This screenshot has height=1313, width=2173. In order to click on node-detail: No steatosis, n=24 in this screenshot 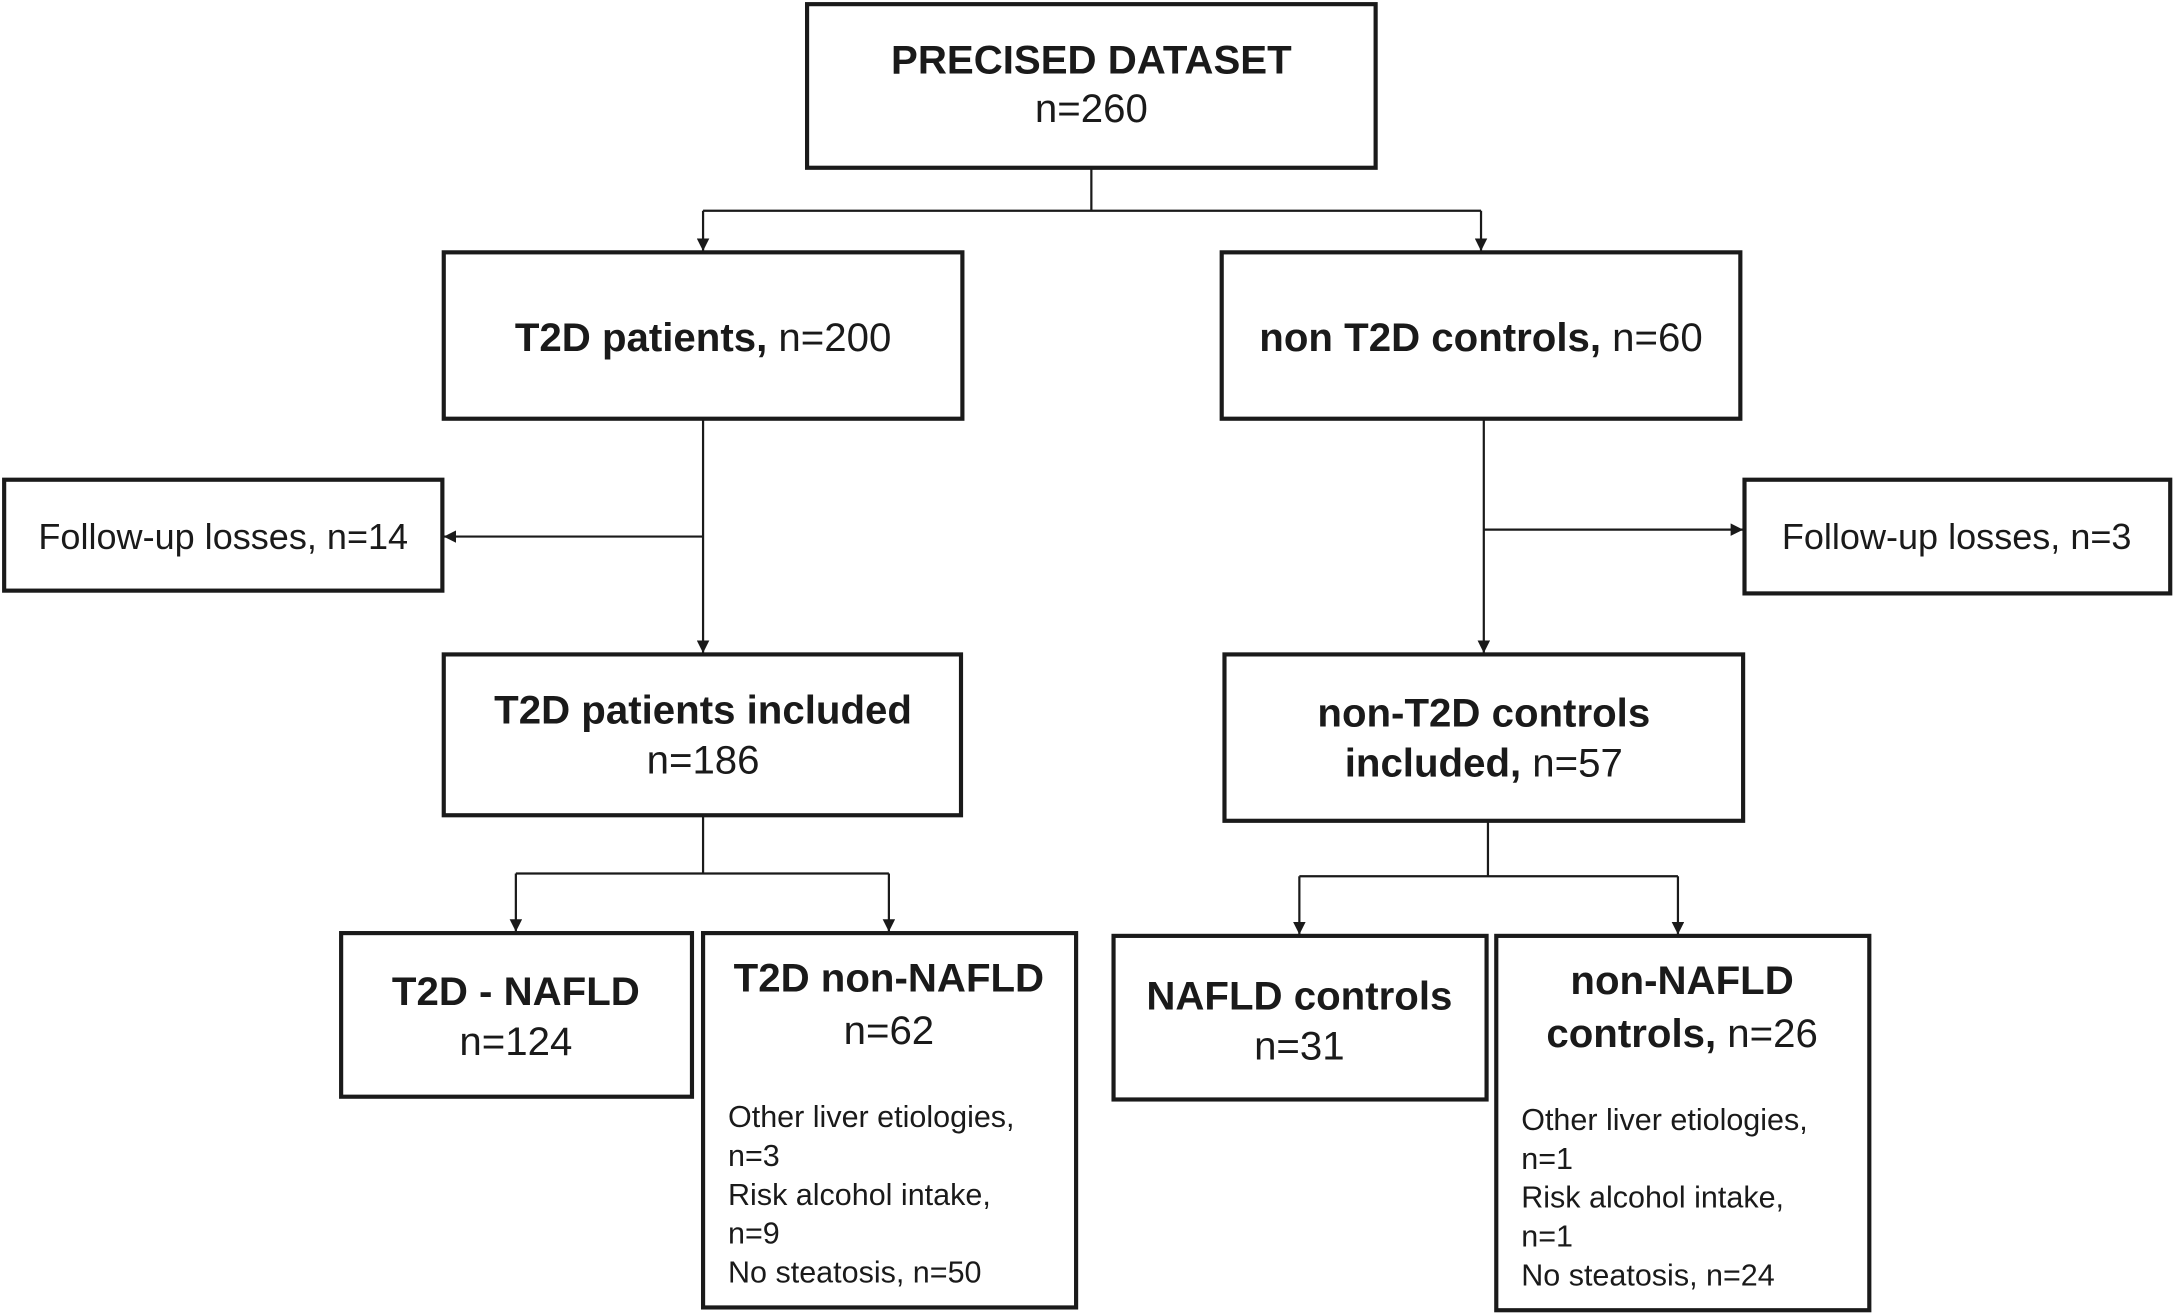, I will do `click(1648, 1275)`.